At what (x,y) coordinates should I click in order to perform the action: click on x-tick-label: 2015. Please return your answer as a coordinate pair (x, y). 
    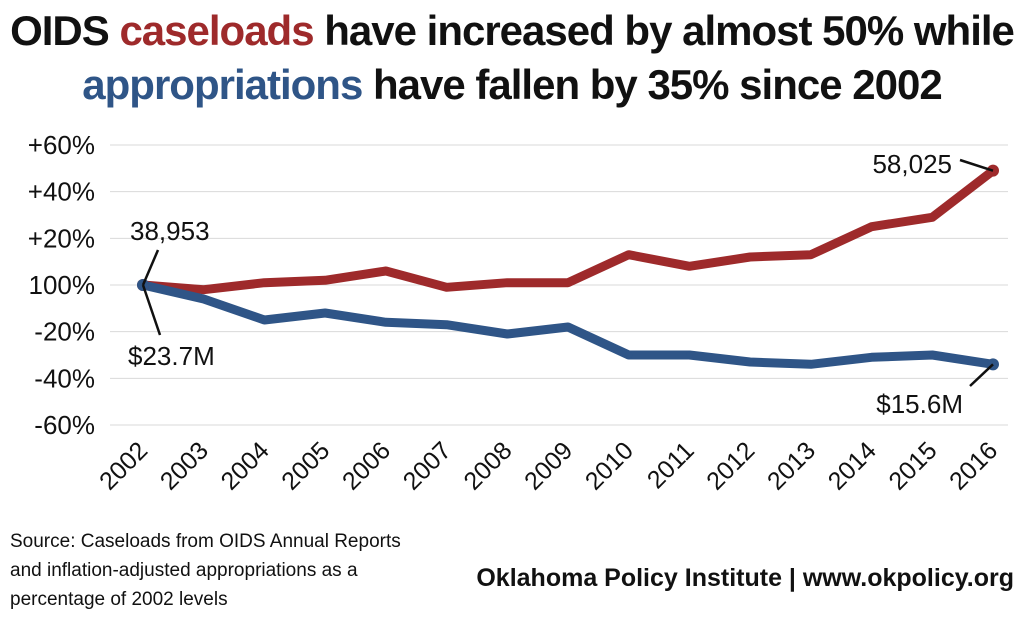
    Looking at the image, I should click on (912, 465).